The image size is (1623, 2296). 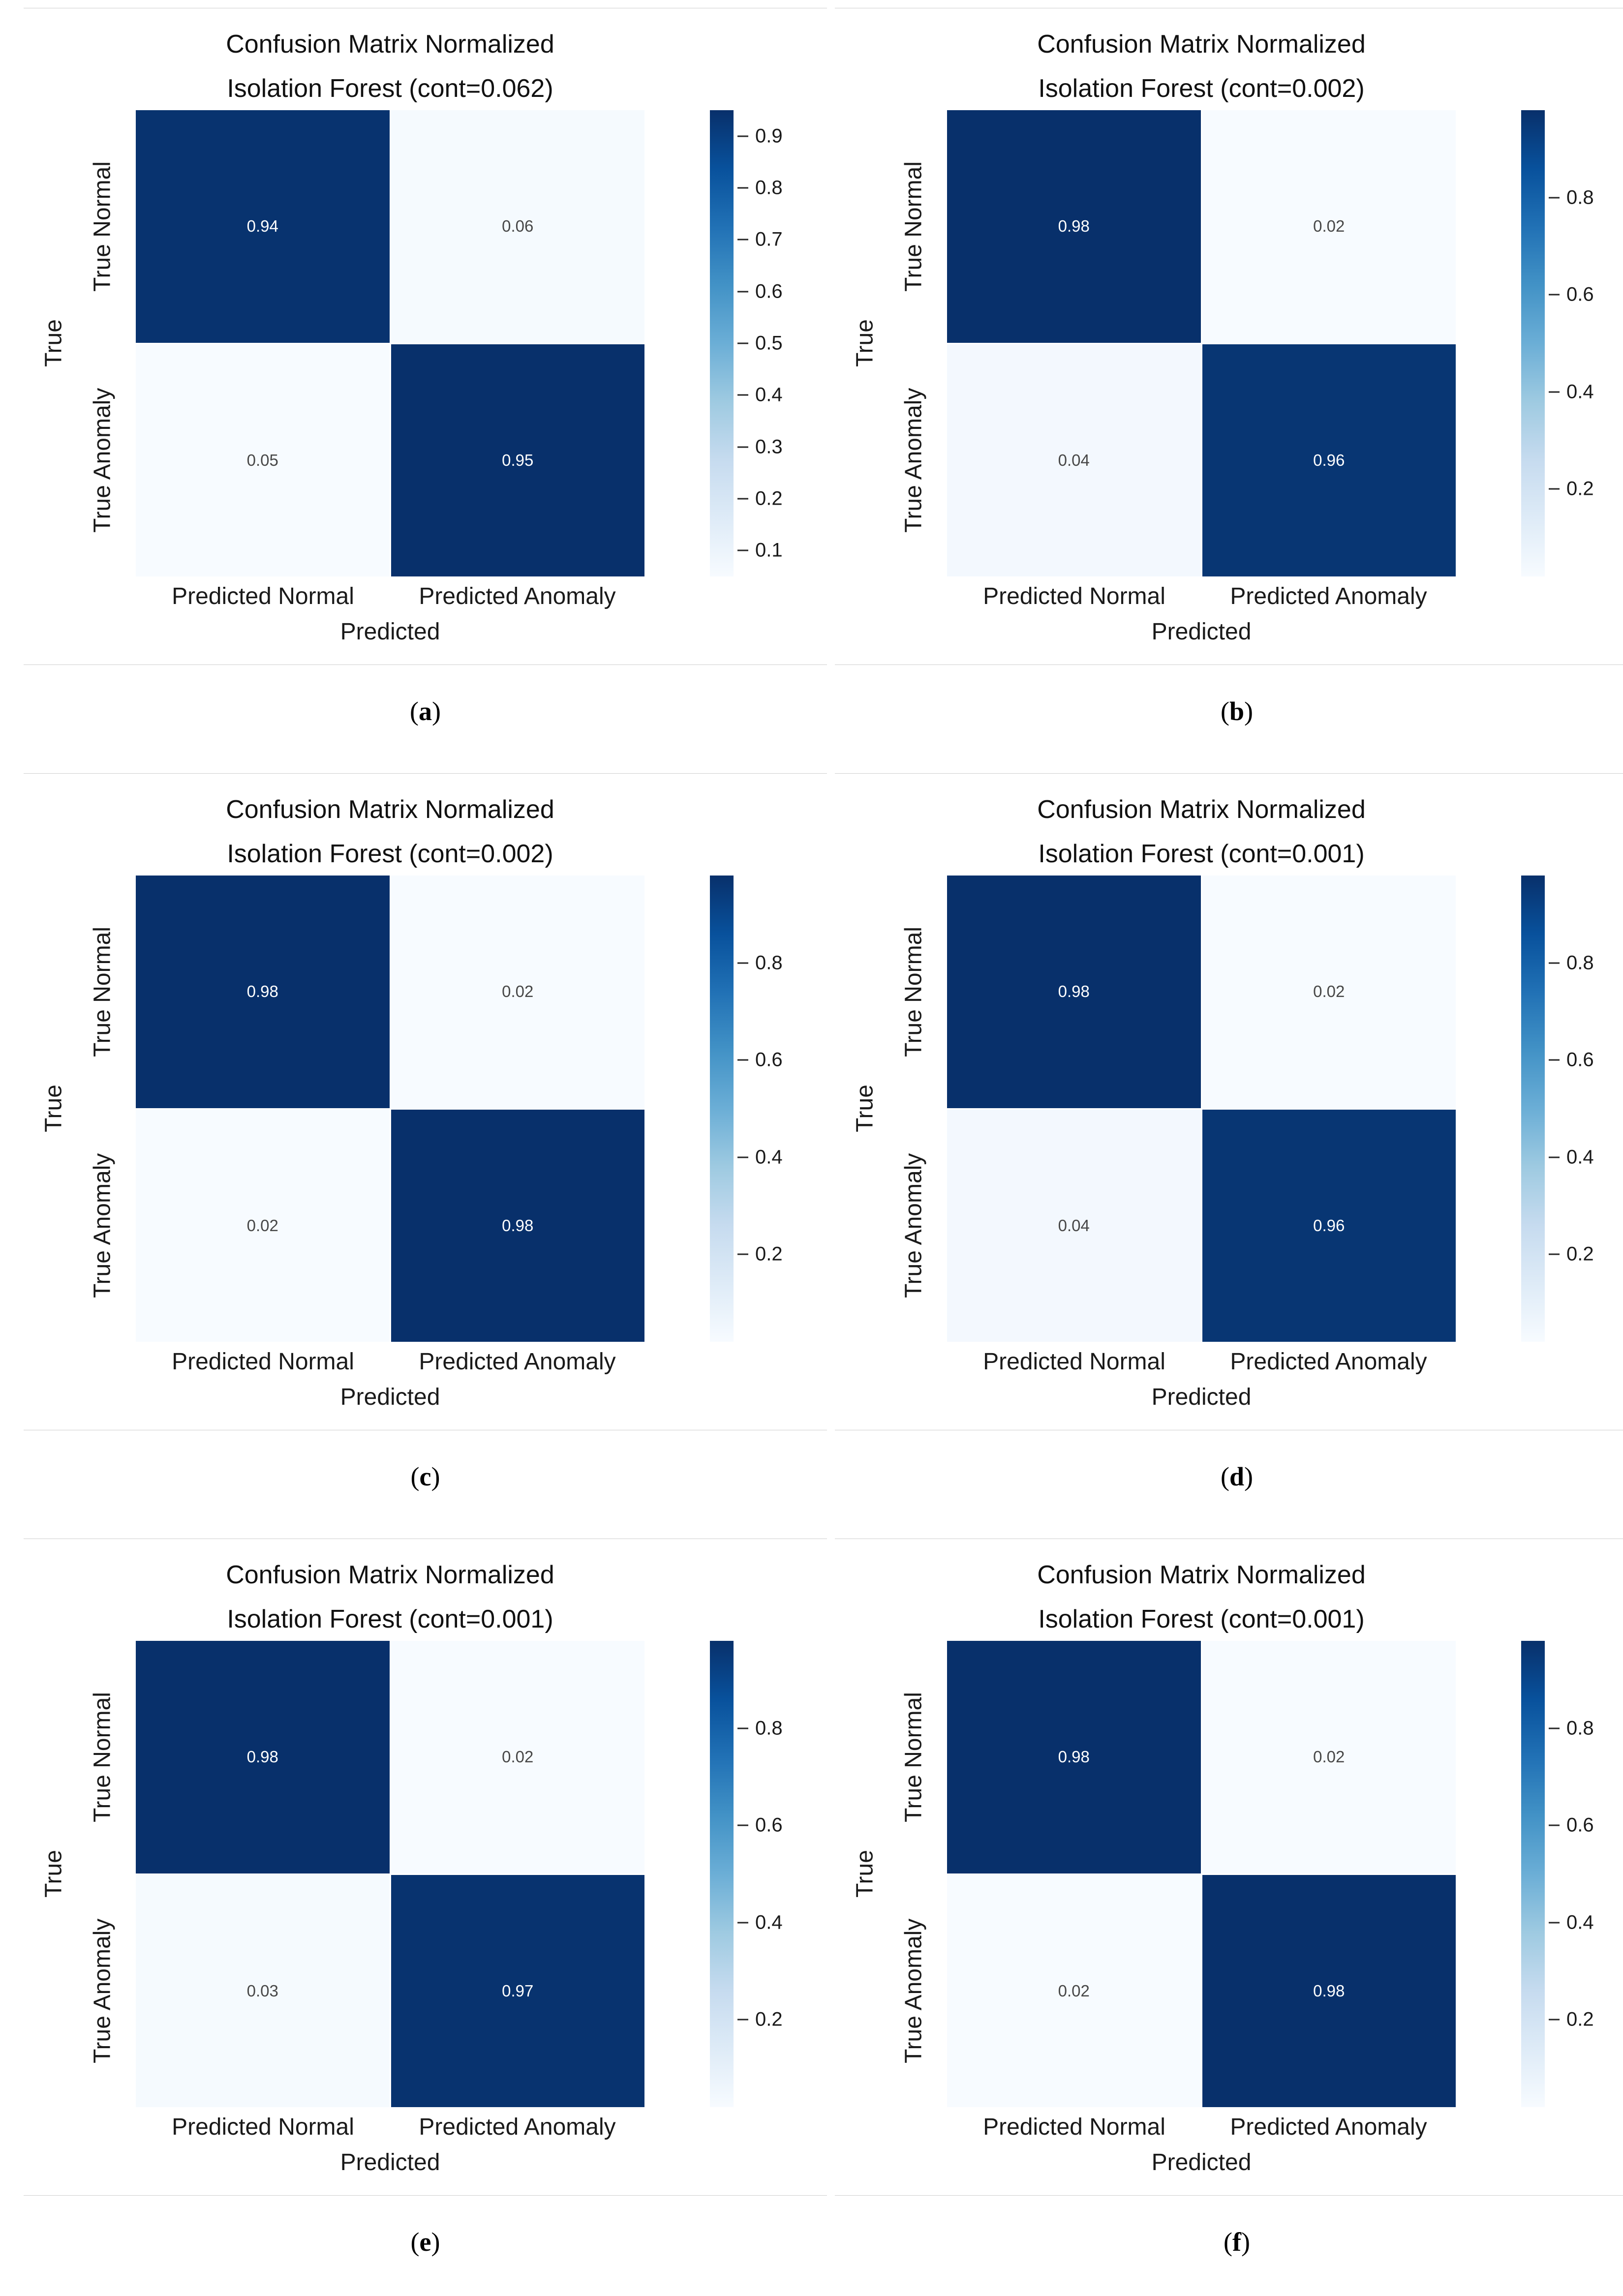 I want to click on caption-letter: a, so click(x=425, y=711).